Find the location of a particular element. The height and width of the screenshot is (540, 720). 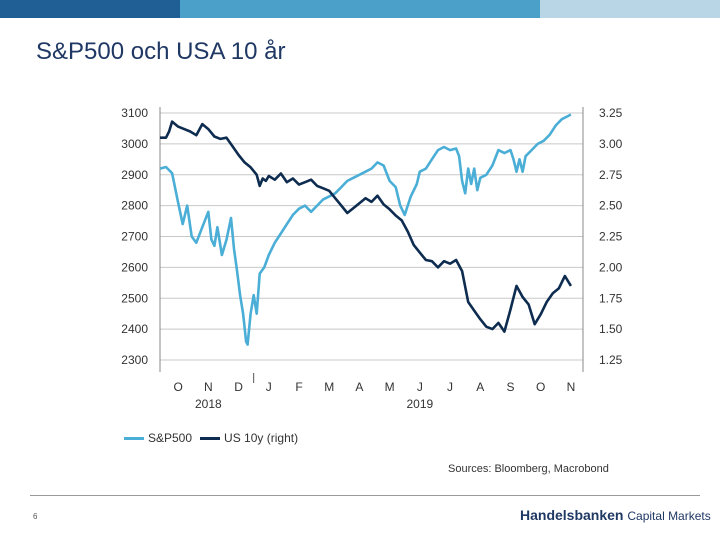

legend-label-us10y: US 10y (right) is located at coordinates (261, 438).